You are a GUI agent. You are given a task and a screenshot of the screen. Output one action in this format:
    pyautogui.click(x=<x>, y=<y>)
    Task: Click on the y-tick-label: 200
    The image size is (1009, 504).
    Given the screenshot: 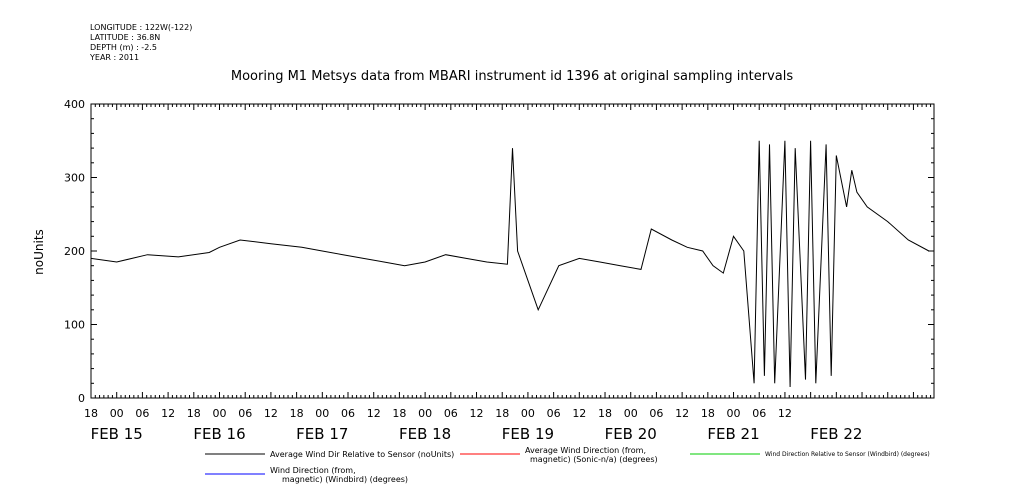 What is the action you would take?
    pyautogui.click(x=74, y=251)
    